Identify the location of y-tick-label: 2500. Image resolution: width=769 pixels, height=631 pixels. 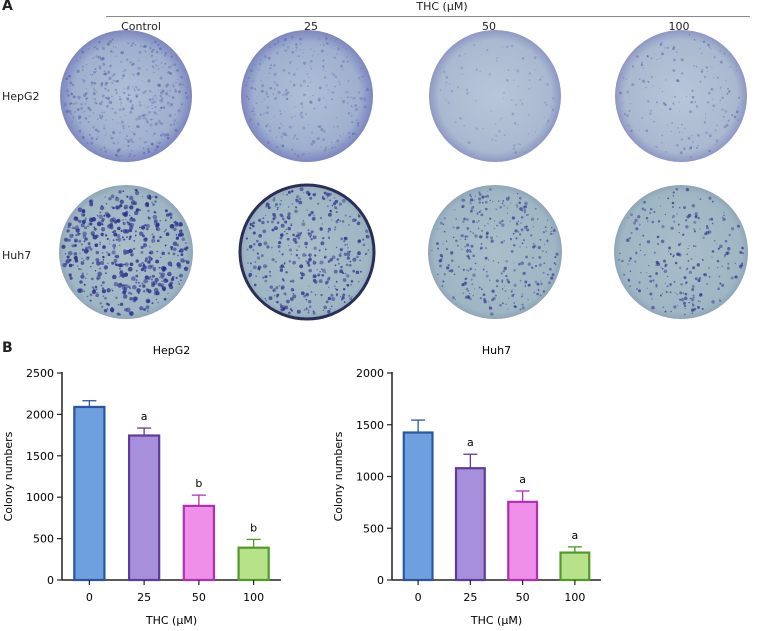
(40, 373).